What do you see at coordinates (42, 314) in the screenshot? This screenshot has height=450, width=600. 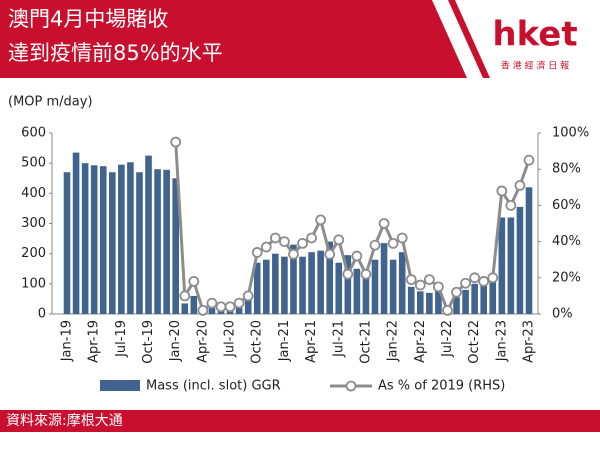 I see `y-tick-label: 0` at bounding box center [42, 314].